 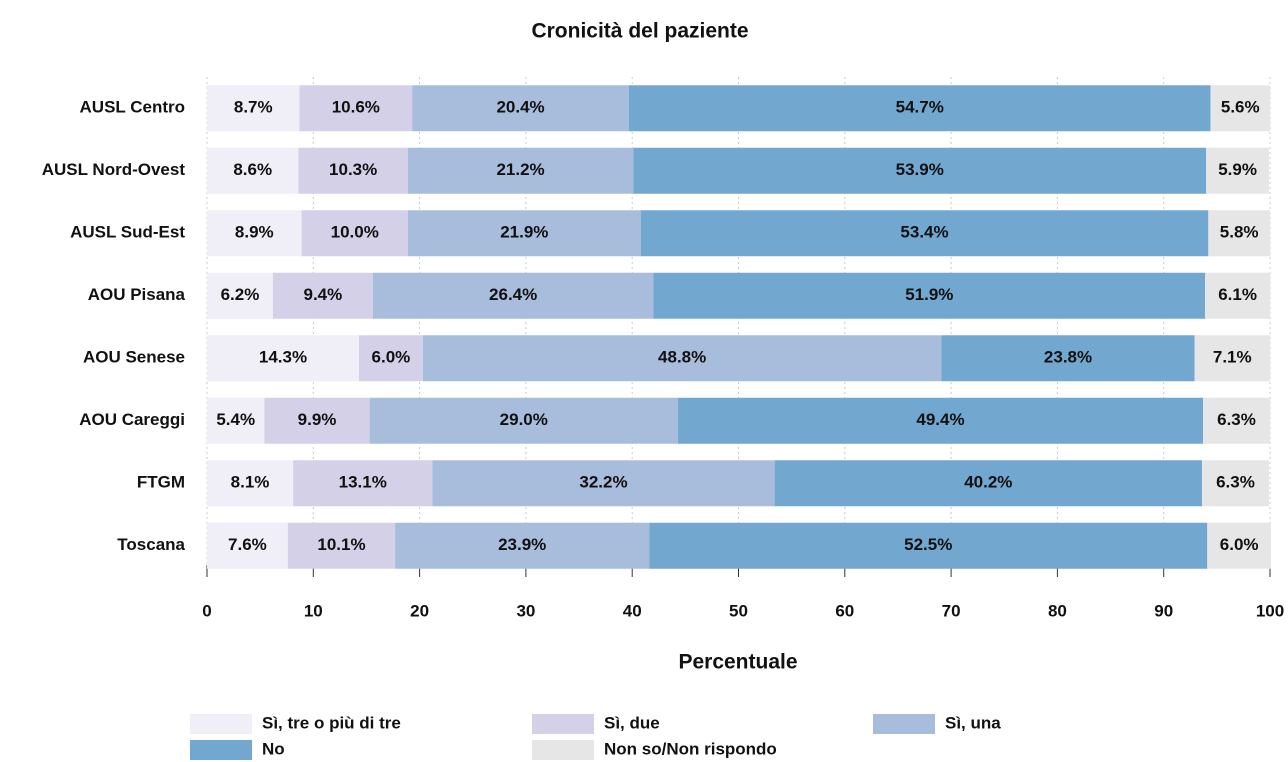 I want to click on data-label: 23.8%, so click(x=1068, y=357).